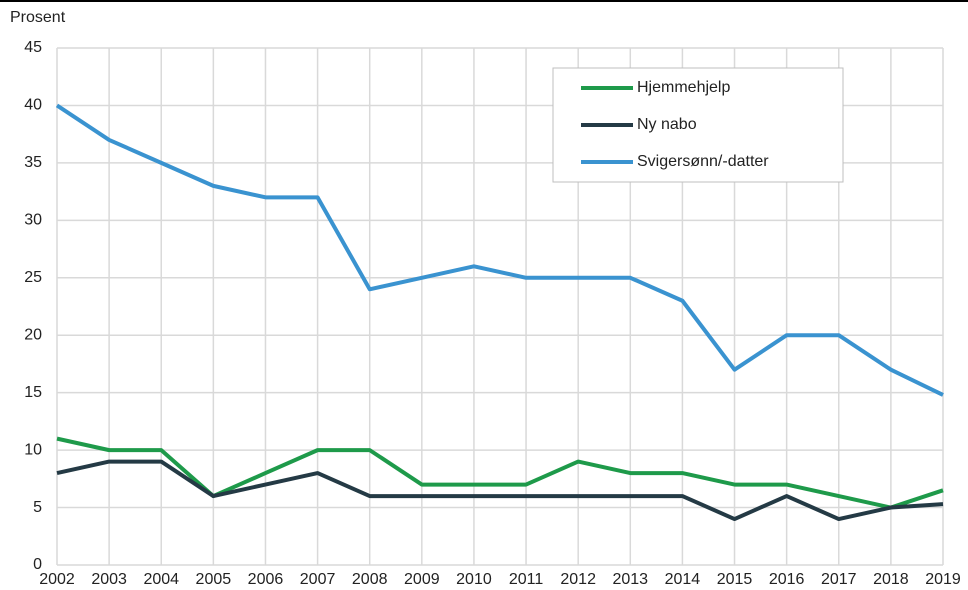 This screenshot has width=968, height=590. What do you see at coordinates (33, 47) in the screenshot?
I see `y-tick-label: 45` at bounding box center [33, 47].